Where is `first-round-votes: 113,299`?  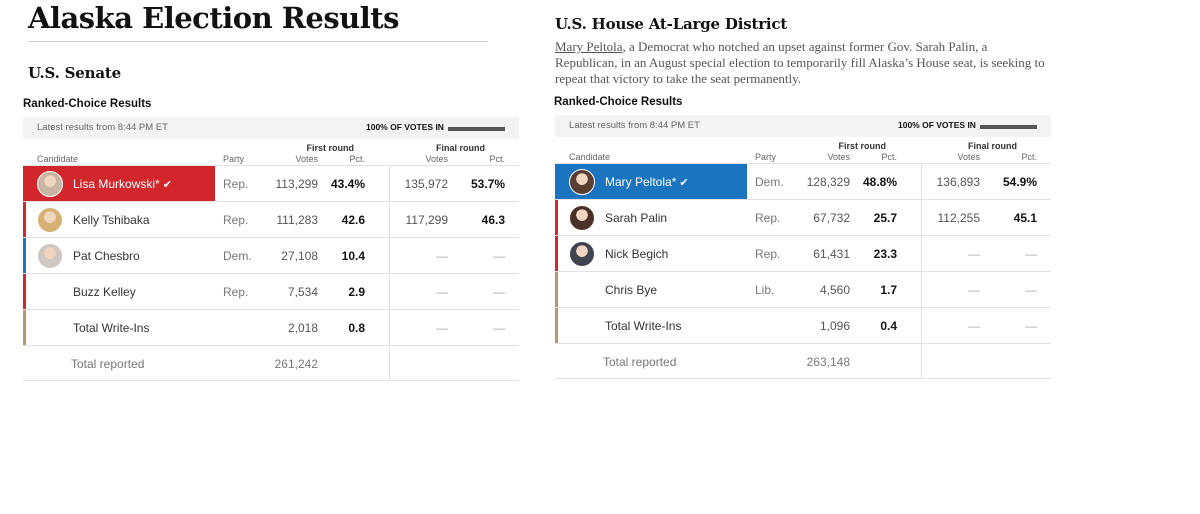
first-round-votes: 113,299 is located at coordinates (297, 184).